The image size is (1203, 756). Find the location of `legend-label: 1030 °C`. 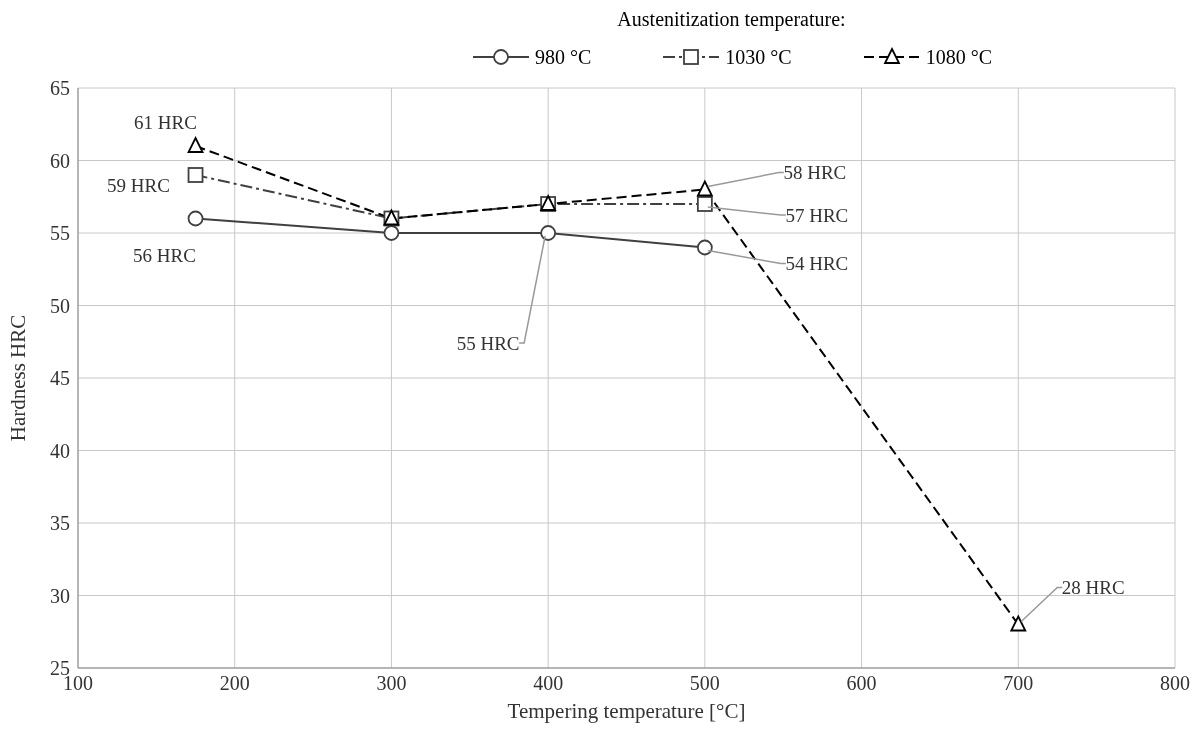

legend-label: 1030 °C is located at coordinates (758, 57).